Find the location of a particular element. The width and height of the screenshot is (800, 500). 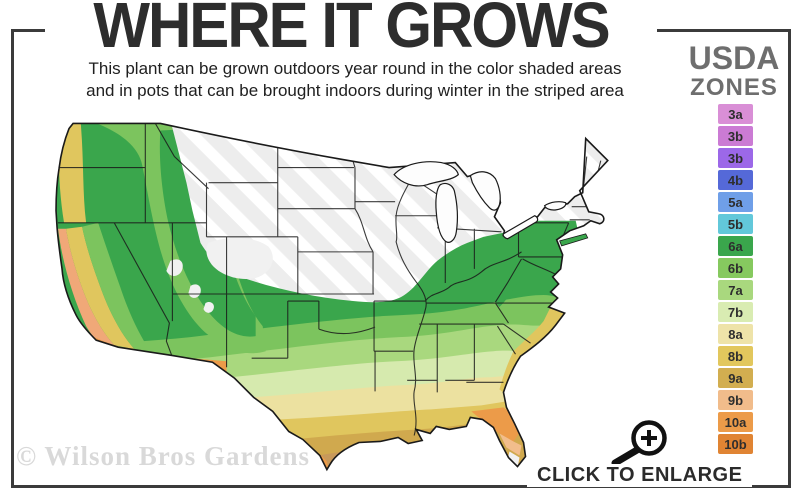

zone-chip-label: 3a is located at coordinates (735, 114).